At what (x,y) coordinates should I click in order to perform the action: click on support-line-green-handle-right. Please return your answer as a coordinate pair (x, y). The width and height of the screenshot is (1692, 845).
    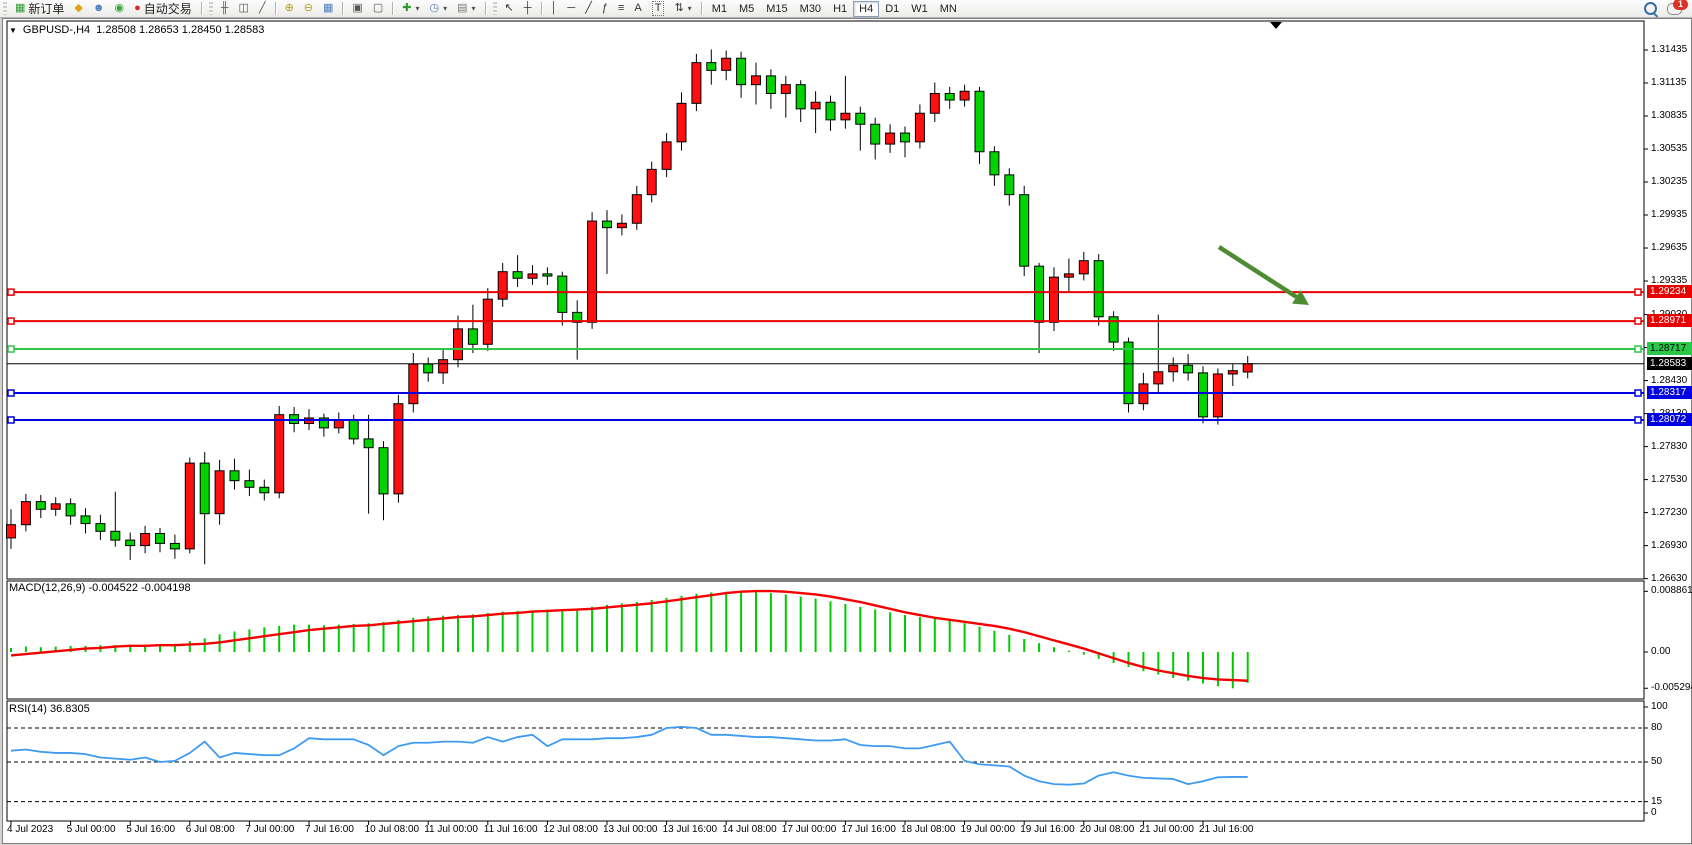
    Looking at the image, I should click on (1638, 349).